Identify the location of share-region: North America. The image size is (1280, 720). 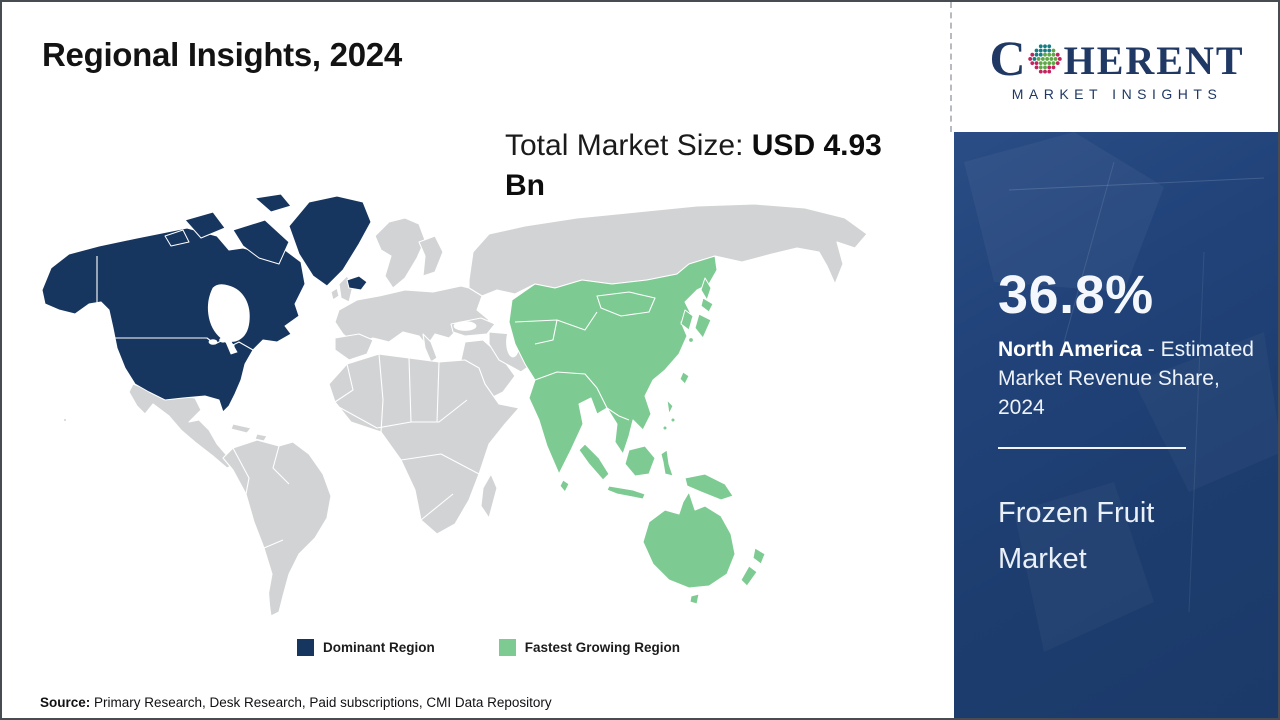
(1070, 349).